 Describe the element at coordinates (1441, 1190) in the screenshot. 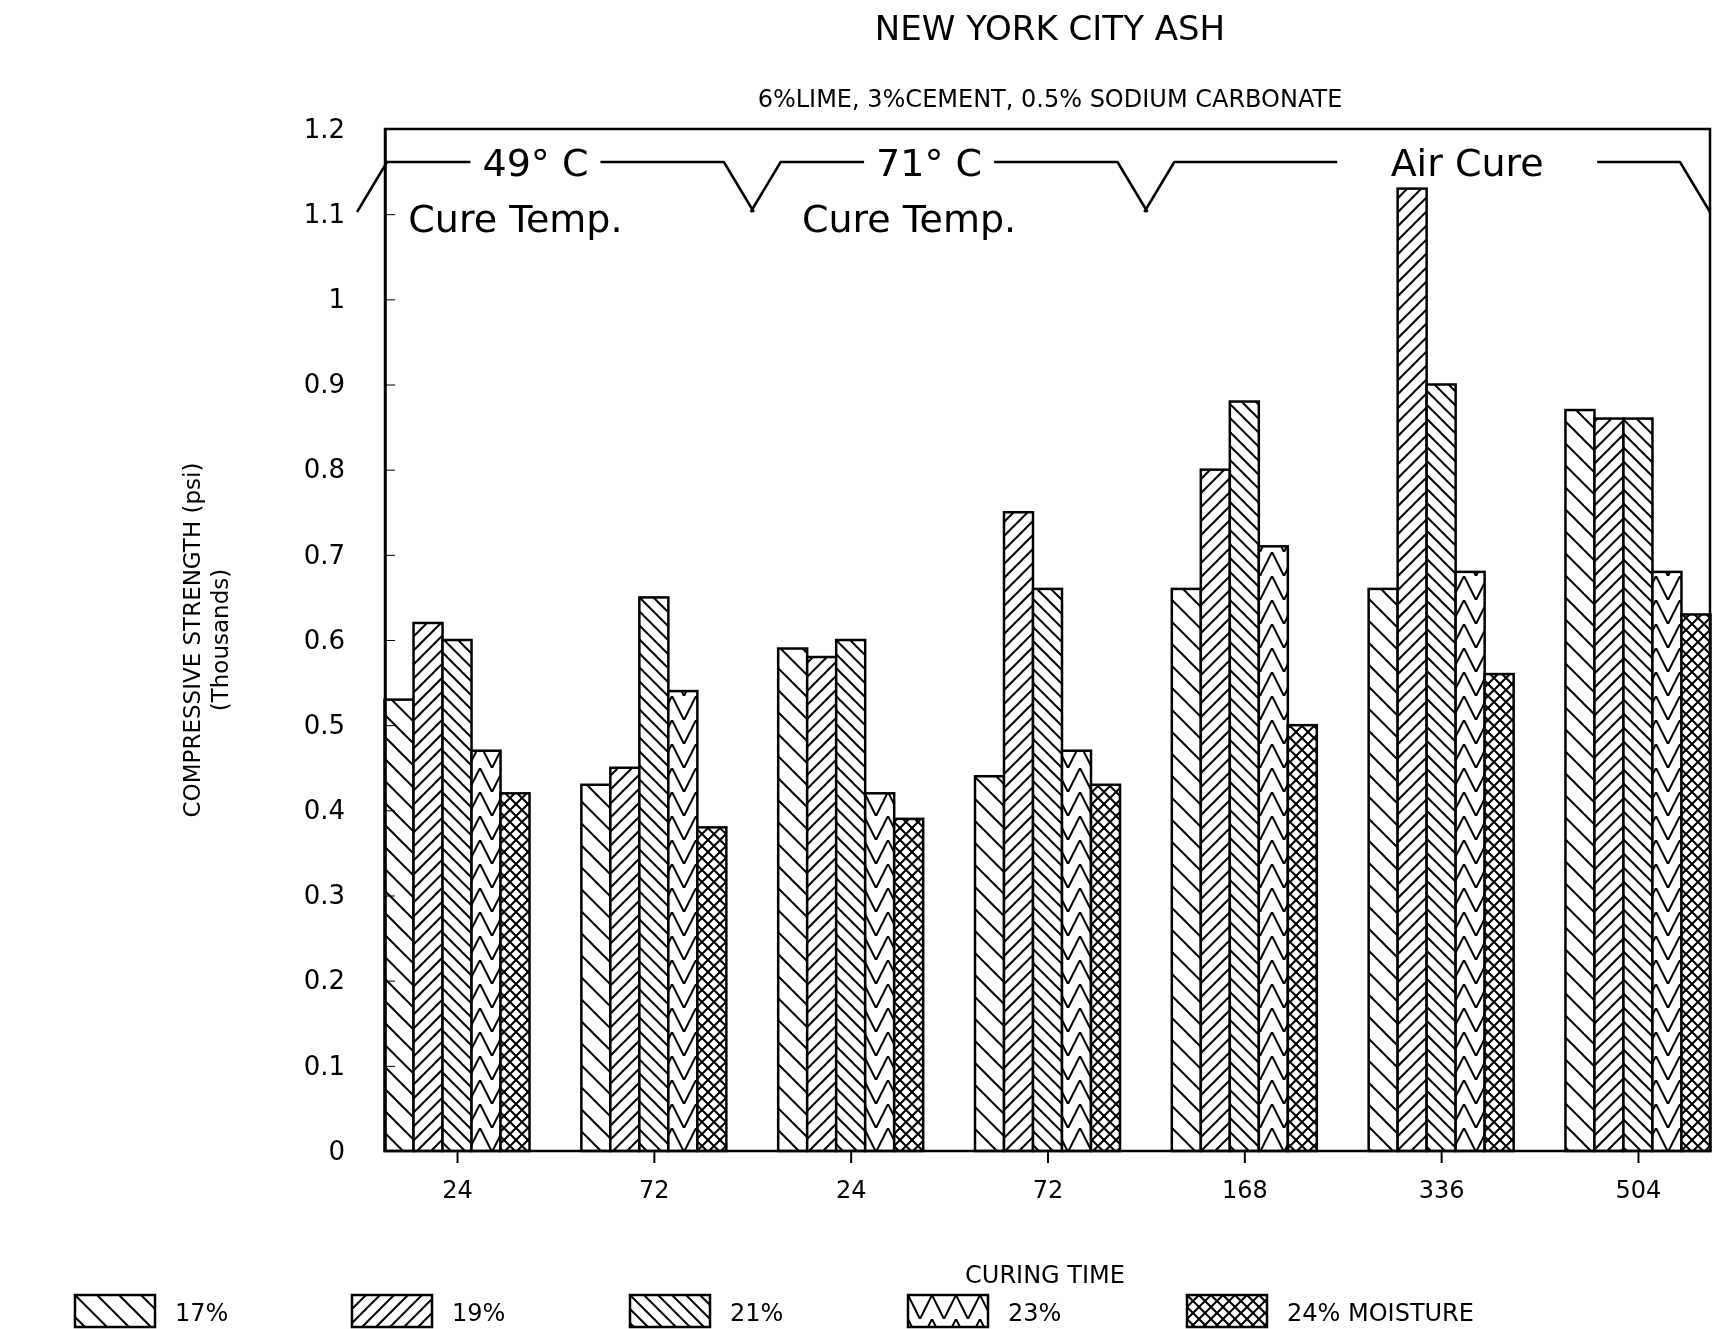

I see `x-tick-label: 336` at that location.